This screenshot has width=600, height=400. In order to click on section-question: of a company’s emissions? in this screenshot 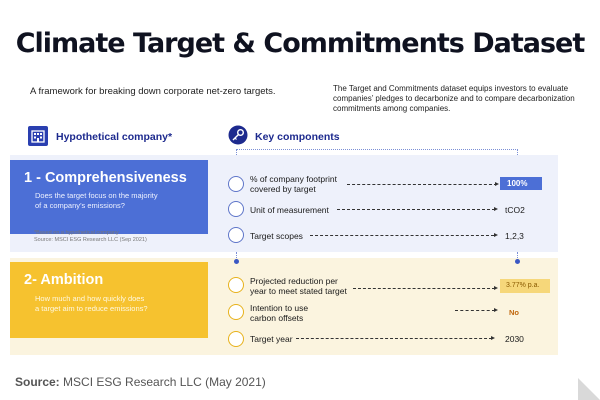, I will do `click(80, 205)`.